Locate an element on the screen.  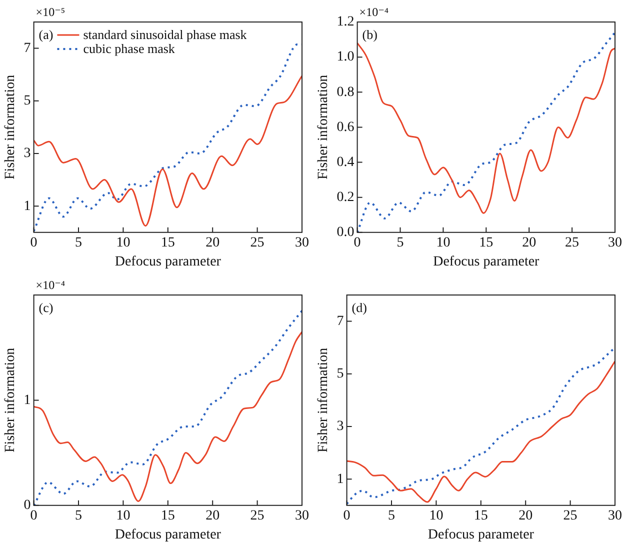
y-tick-label: 0.6 is located at coordinates (345, 127).